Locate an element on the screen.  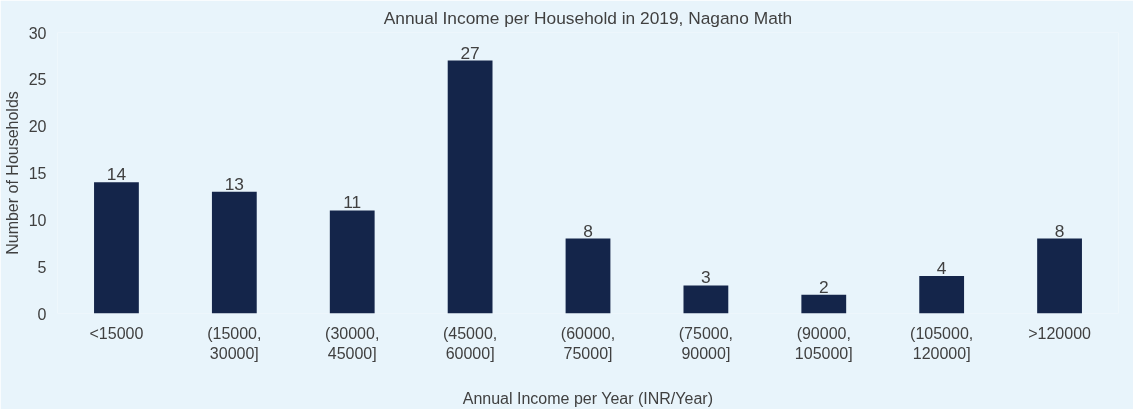
y-axis-title: Number of Households is located at coordinates (12, 173).